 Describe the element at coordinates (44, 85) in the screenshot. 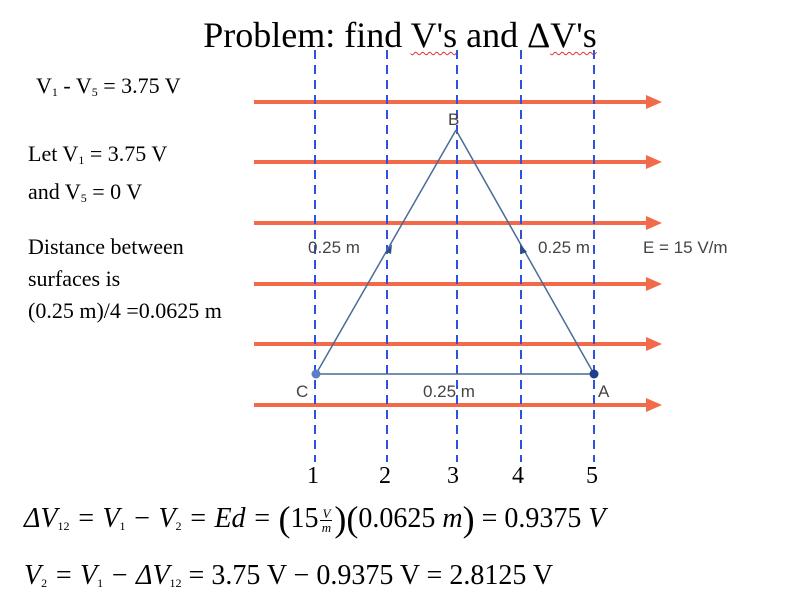

I see `given-v-label: V` at that location.